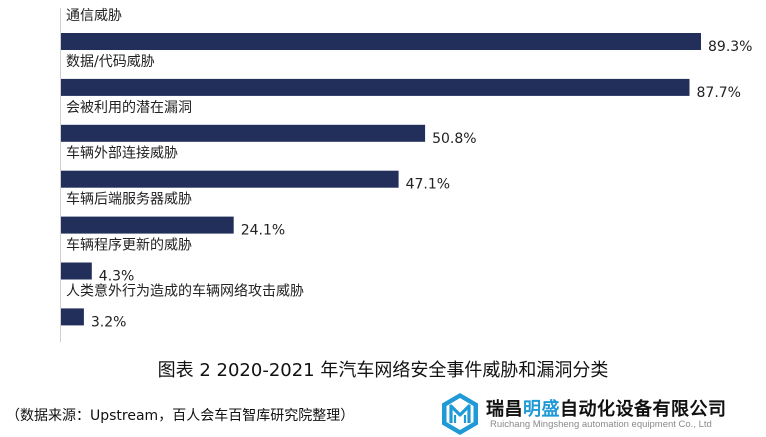 This screenshot has width=766, height=437. What do you see at coordinates (129, 245) in the screenshot?
I see `category-label: 车辆程序更新的威胁` at bounding box center [129, 245].